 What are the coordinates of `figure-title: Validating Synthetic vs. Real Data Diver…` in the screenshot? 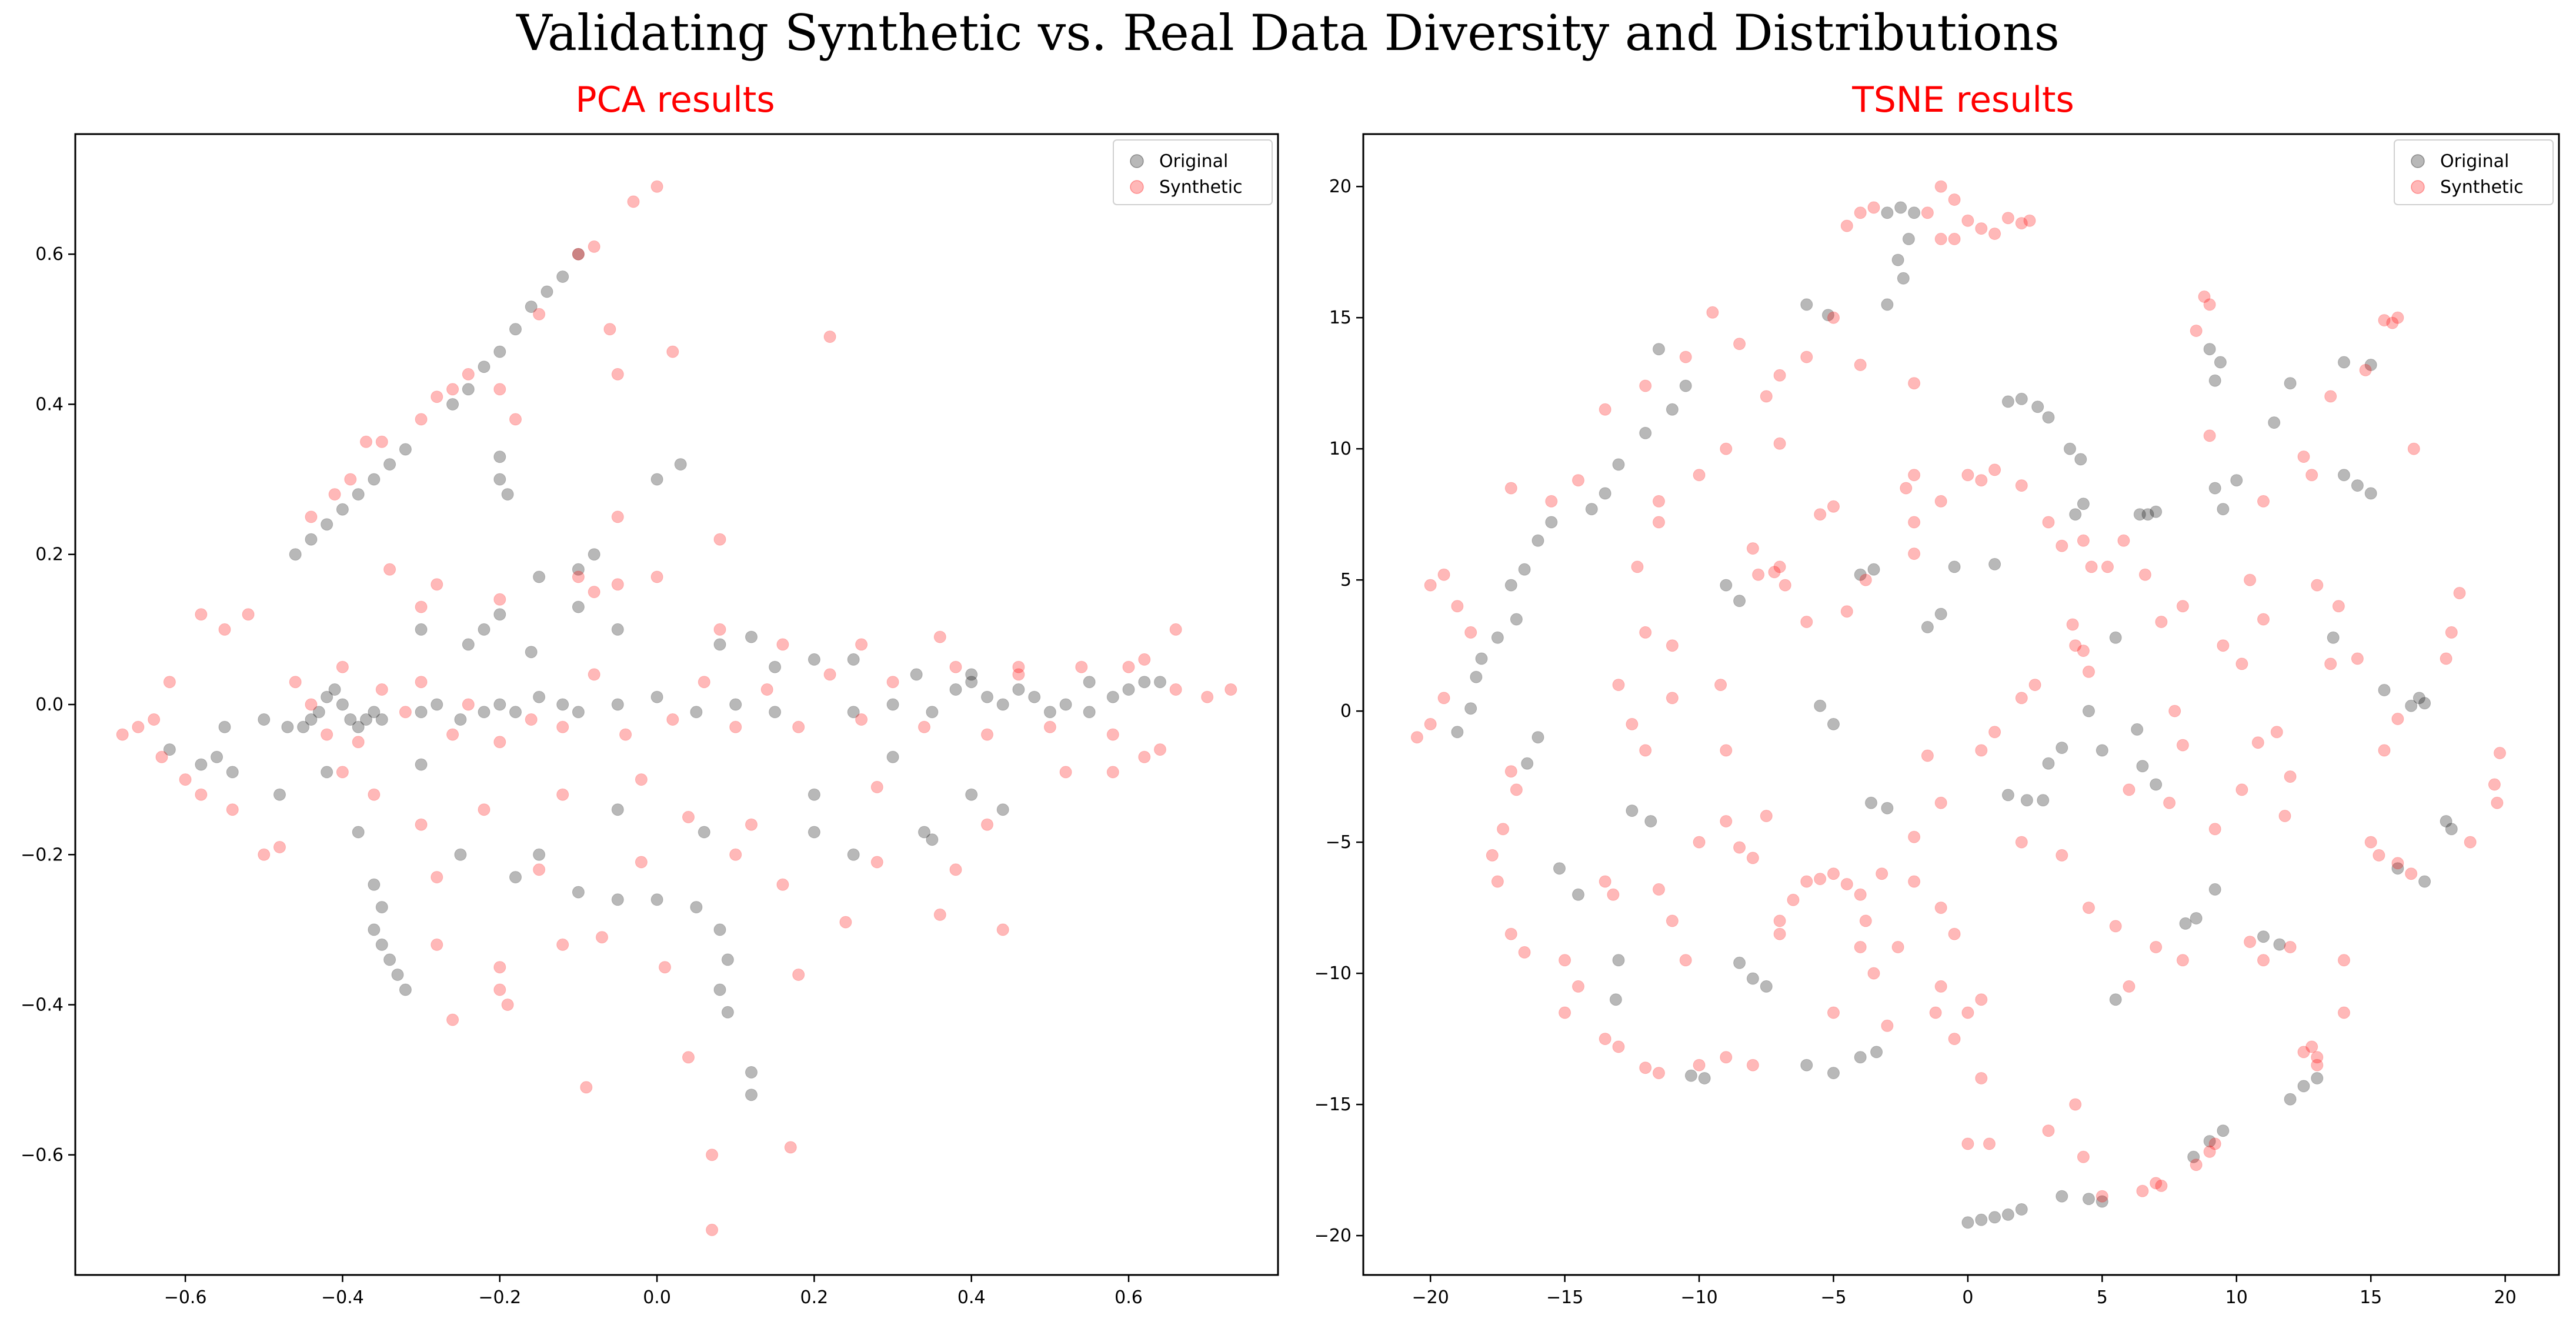 It's located at (1288, 33).